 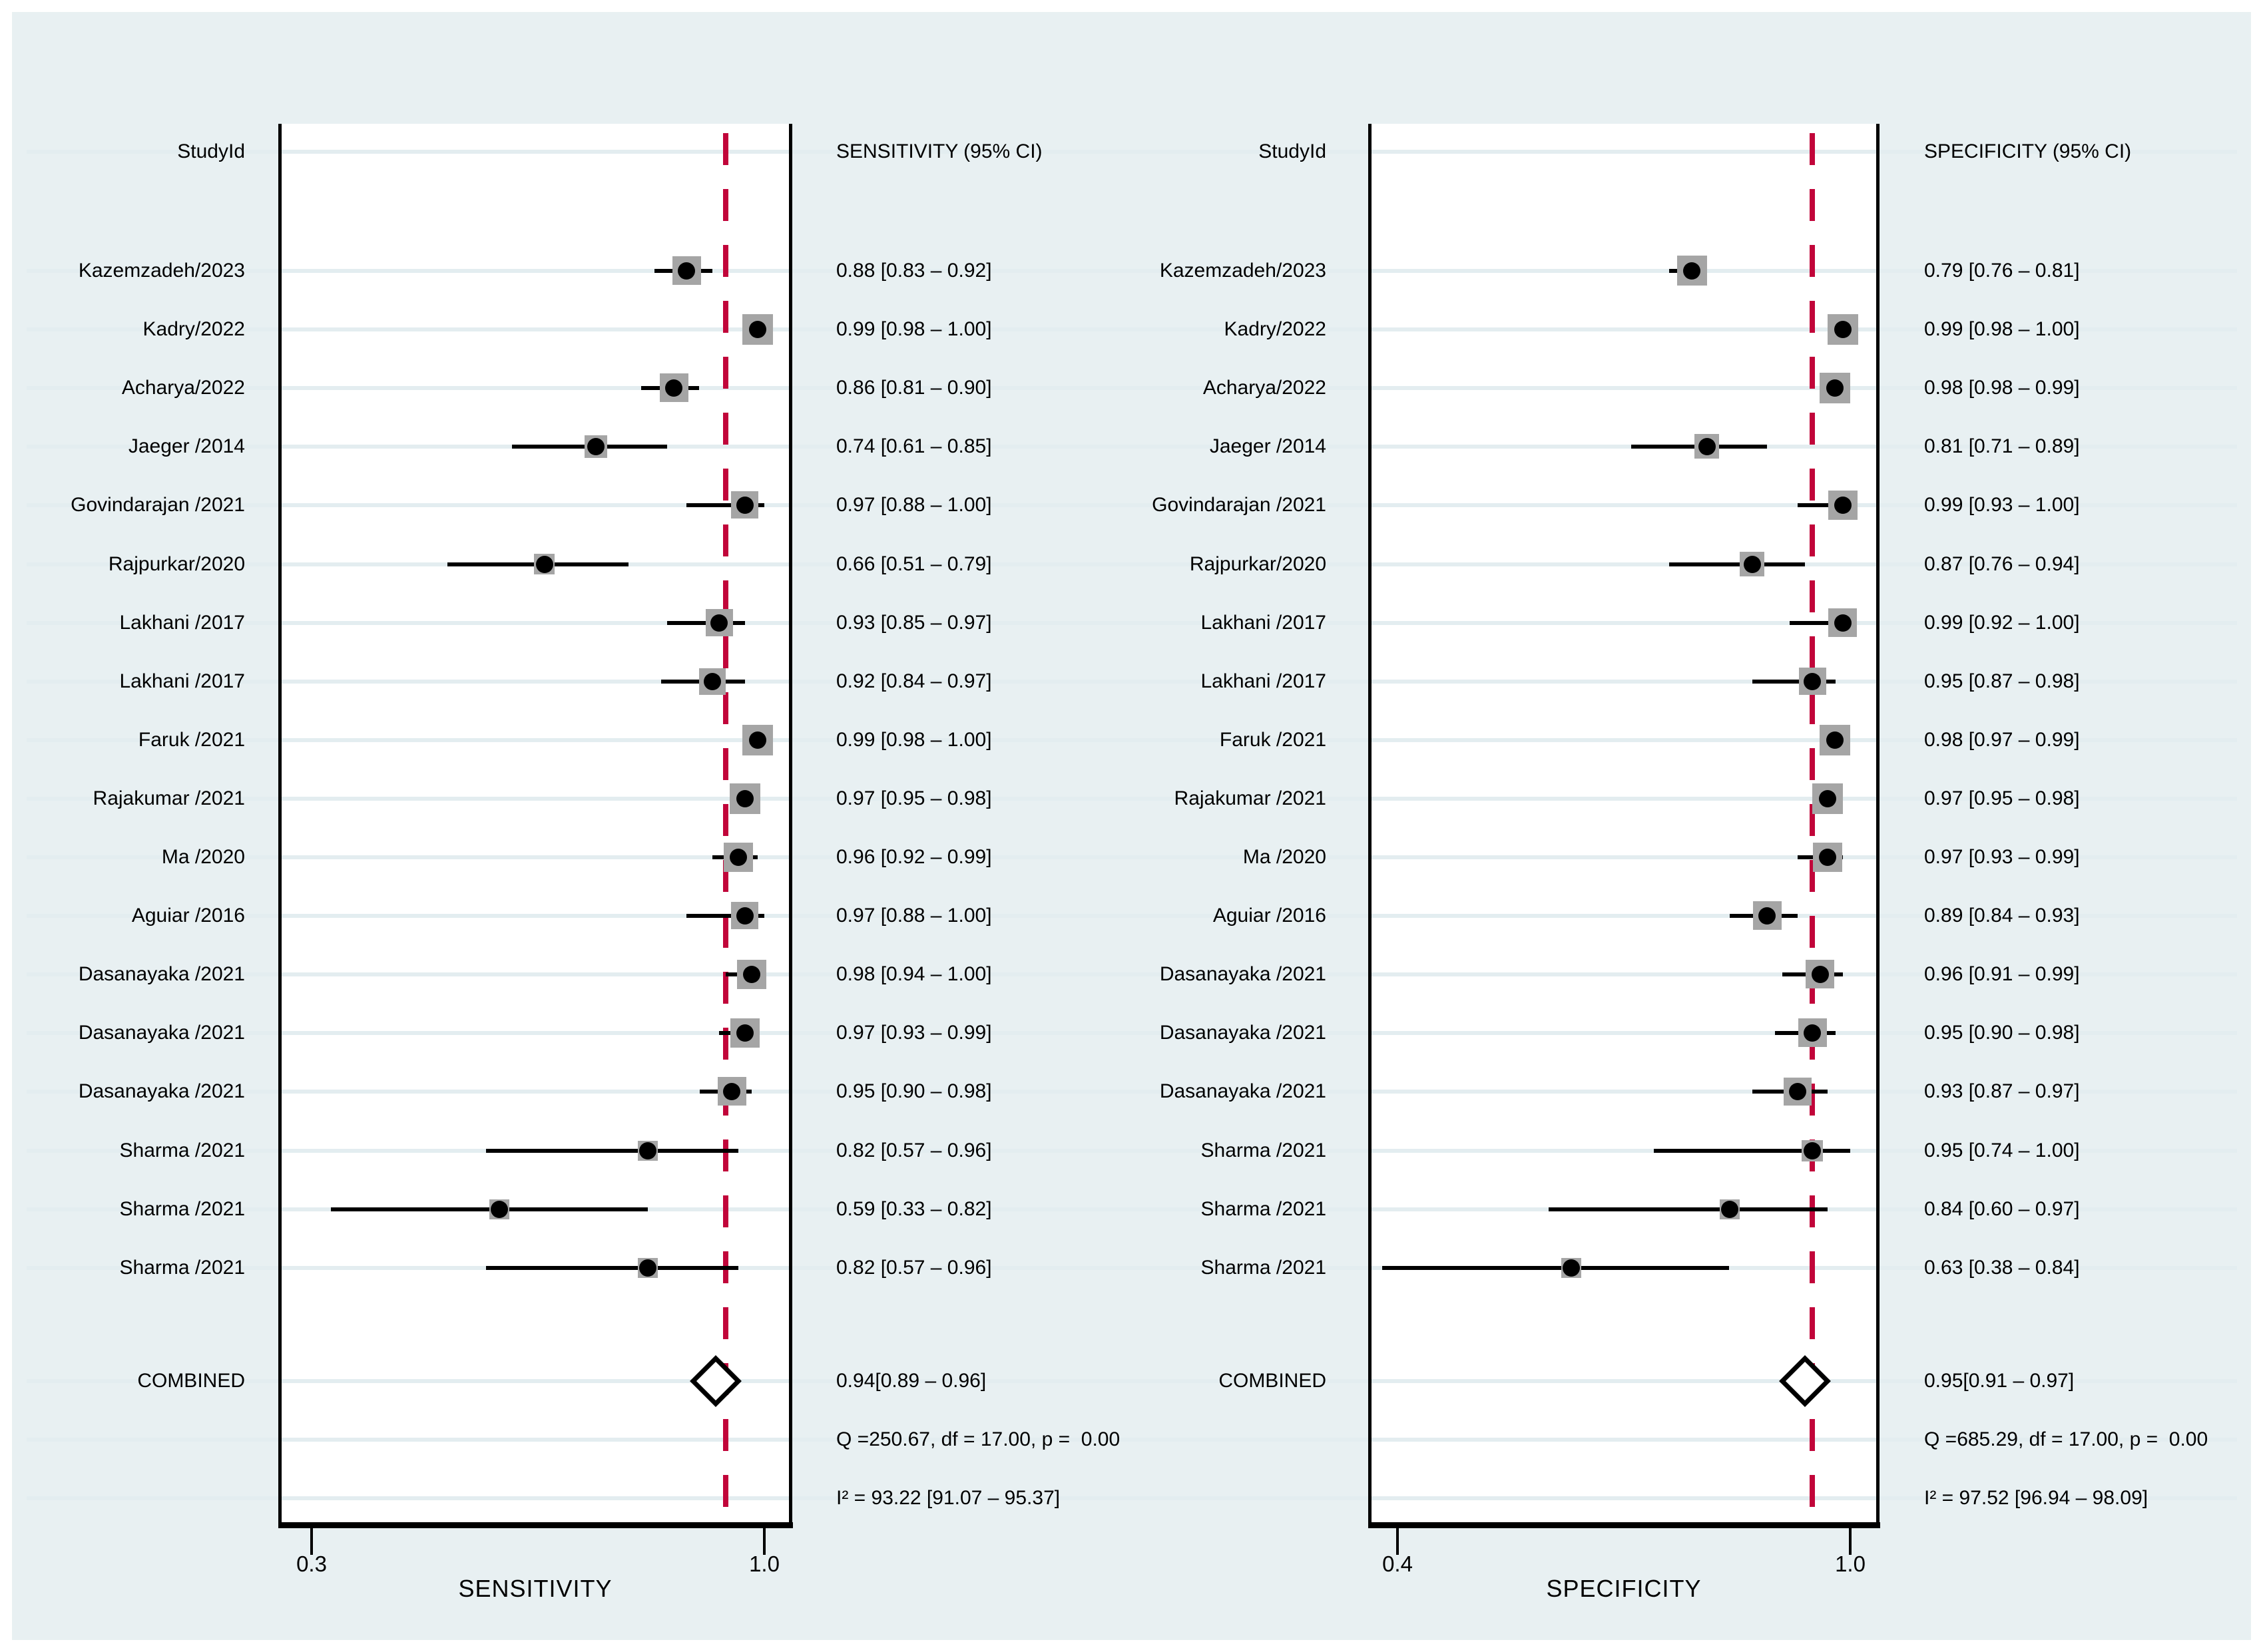 I want to click on ci-value-label: 0.63 [0.38 – 0.84], so click(x=2002, y=1268).